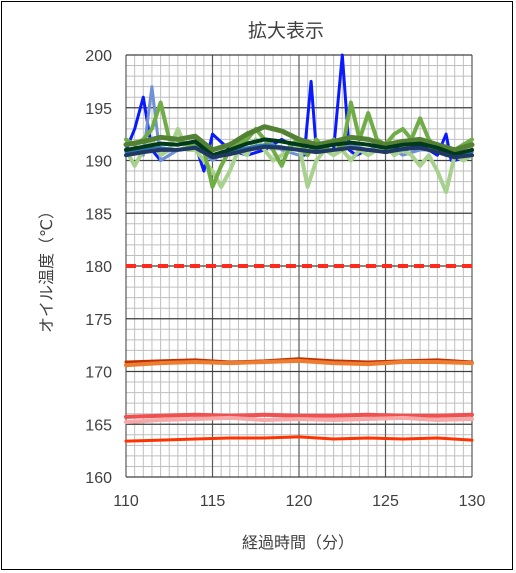 The width and height of the screenshot is (516, 573). I want to click on y-tick-label: 180, so click(98, 267).